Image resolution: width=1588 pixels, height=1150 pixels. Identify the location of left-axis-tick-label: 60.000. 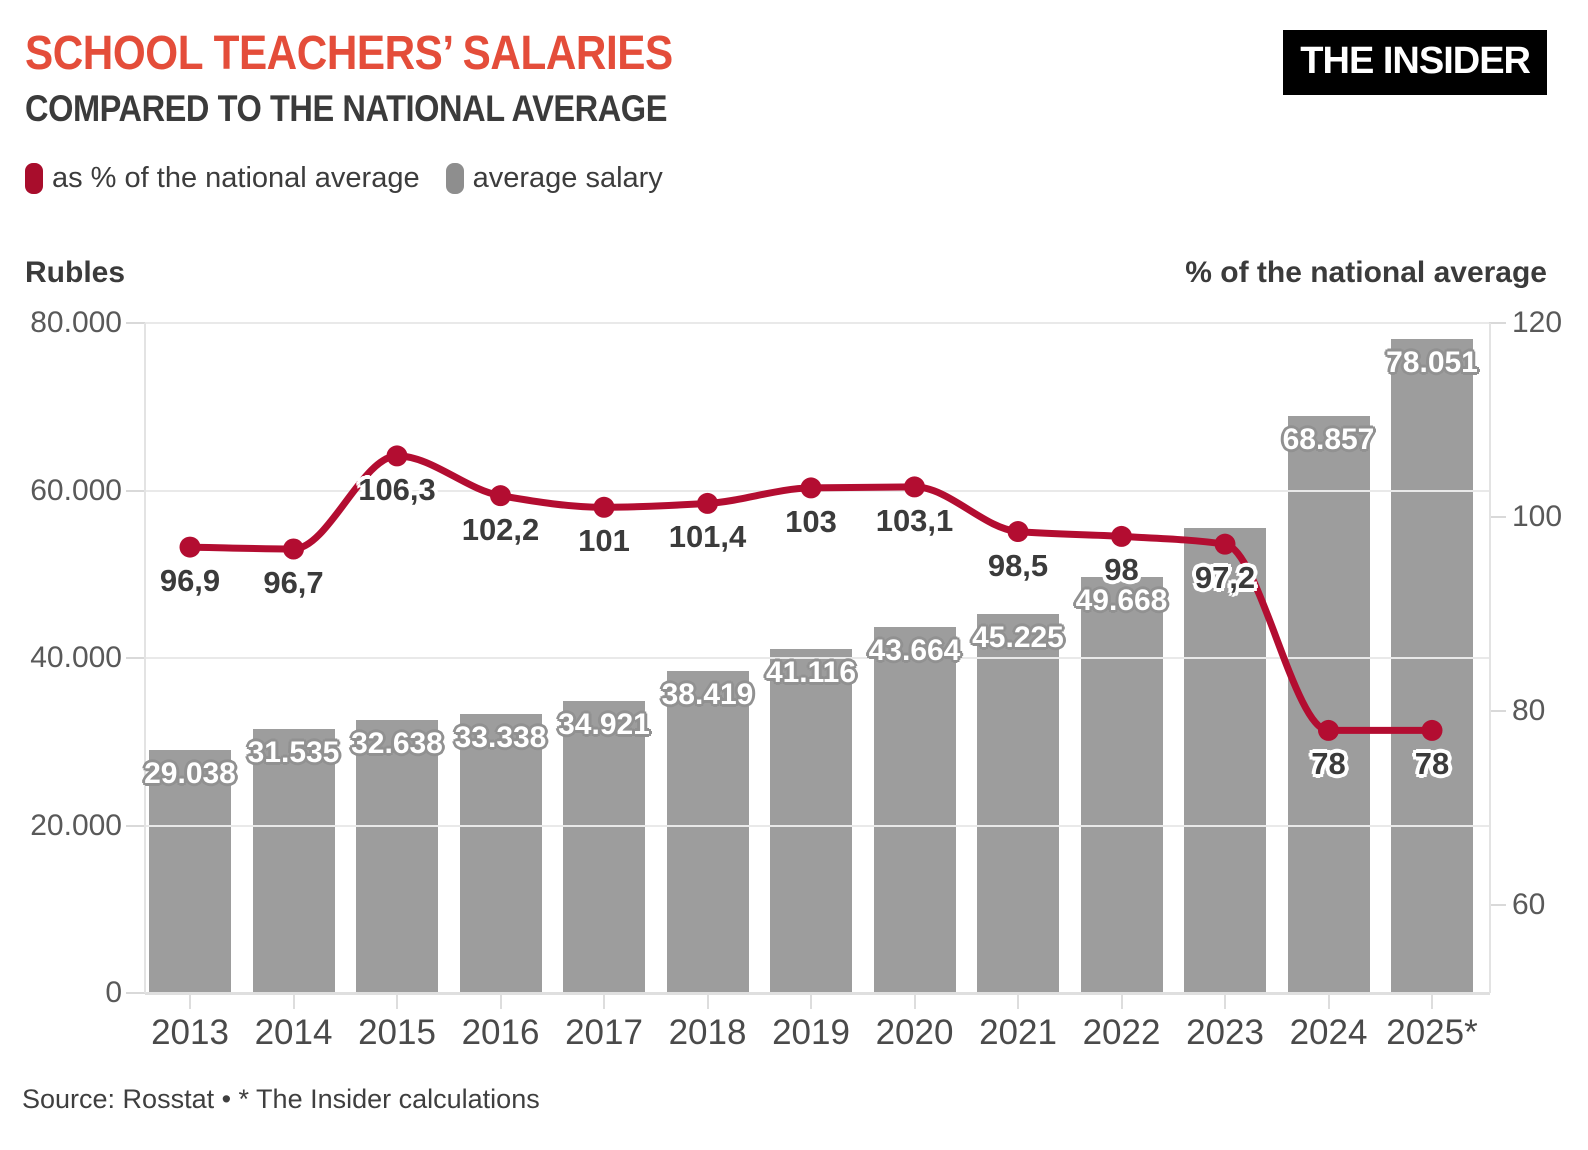
(76, 490).